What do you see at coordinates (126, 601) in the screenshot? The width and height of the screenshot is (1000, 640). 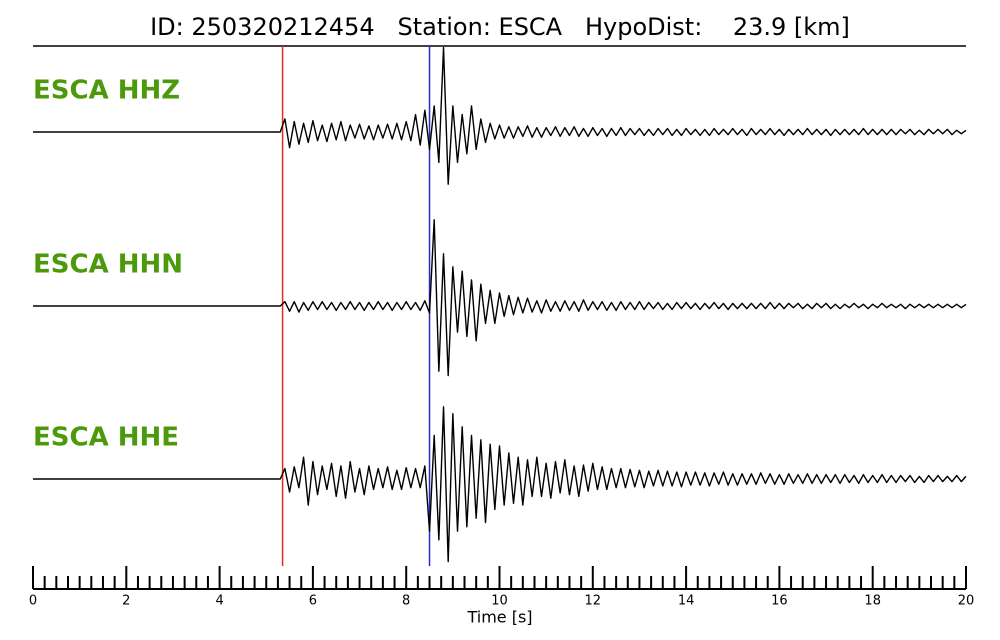 I see `x-tick-label: 2` at bounding box center [126, 601].